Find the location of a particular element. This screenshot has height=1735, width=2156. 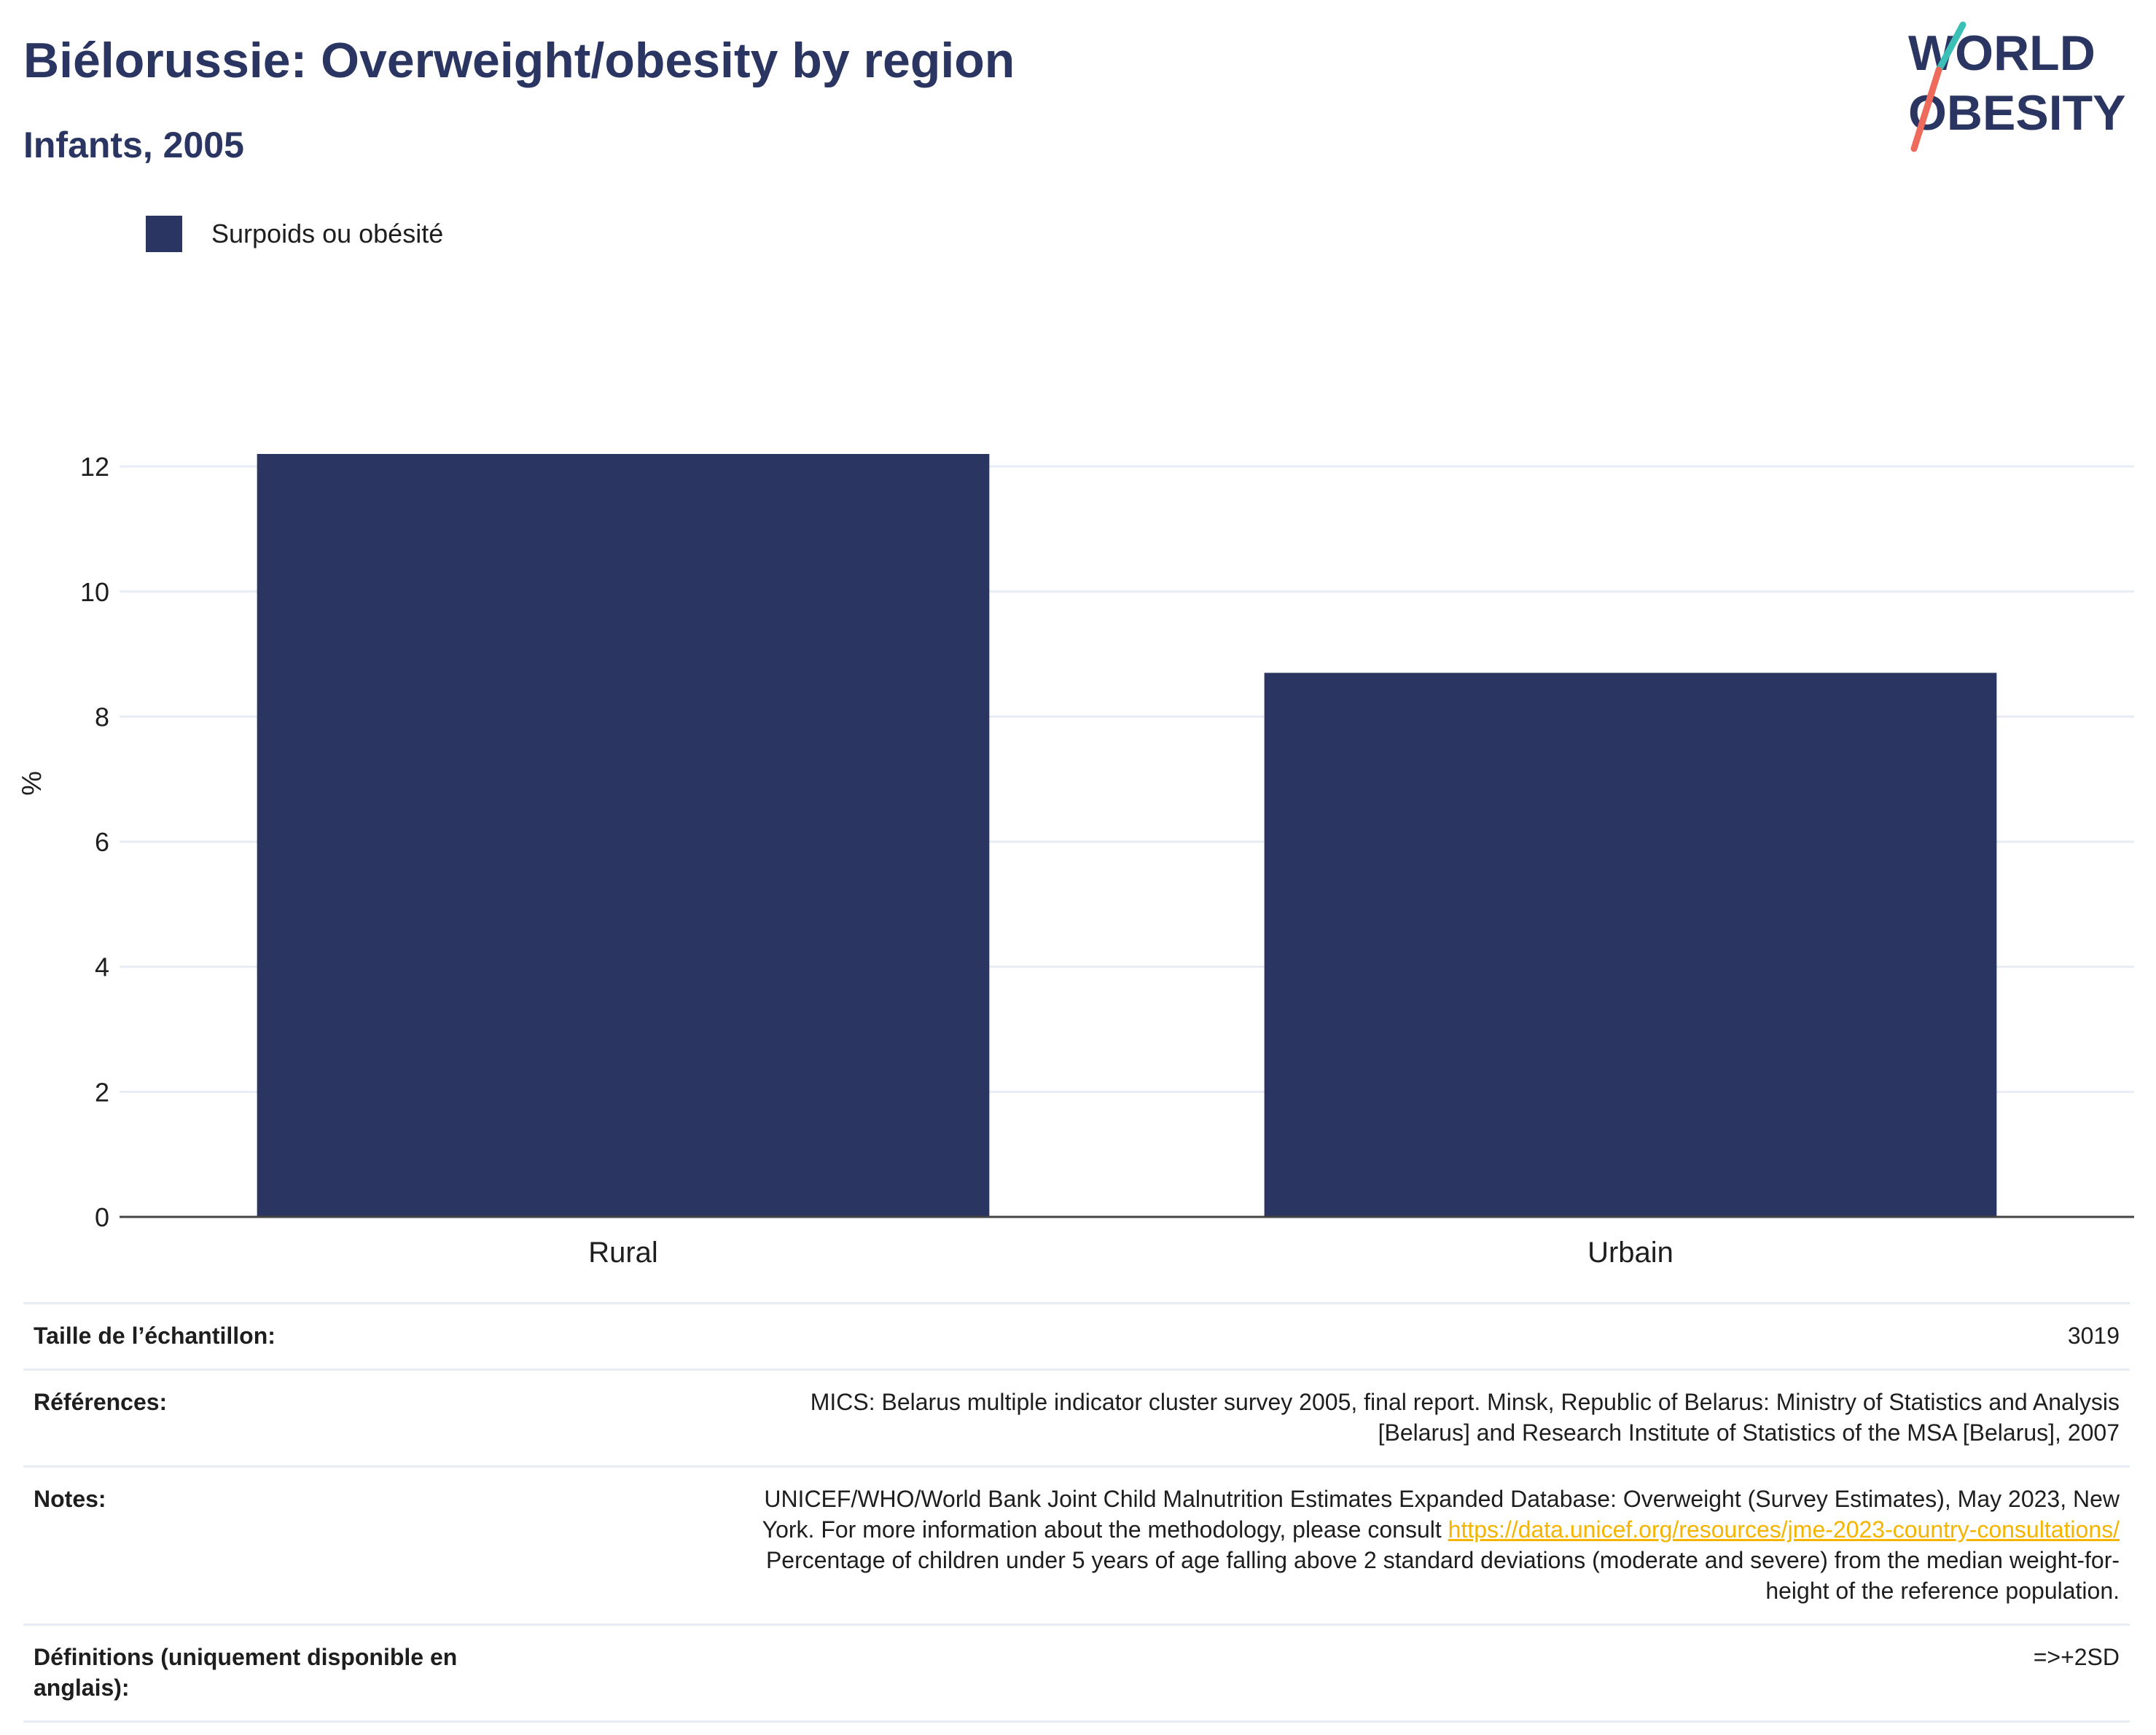

sample-size-row: Taille de l’échantillon: 3019 is located at coordinates (1077, 1336).